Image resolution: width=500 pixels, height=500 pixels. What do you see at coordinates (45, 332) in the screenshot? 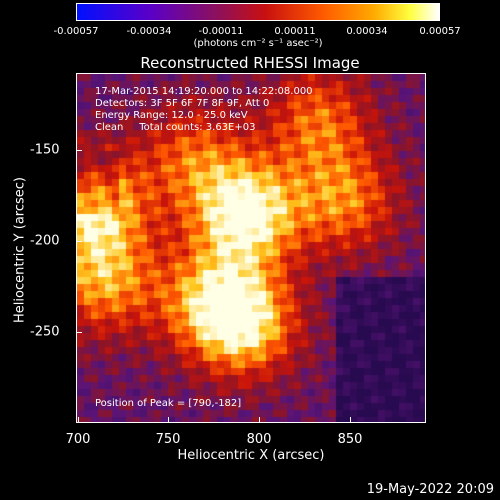
I see `y-tick-label: -250` at bounding box center [45, 332].